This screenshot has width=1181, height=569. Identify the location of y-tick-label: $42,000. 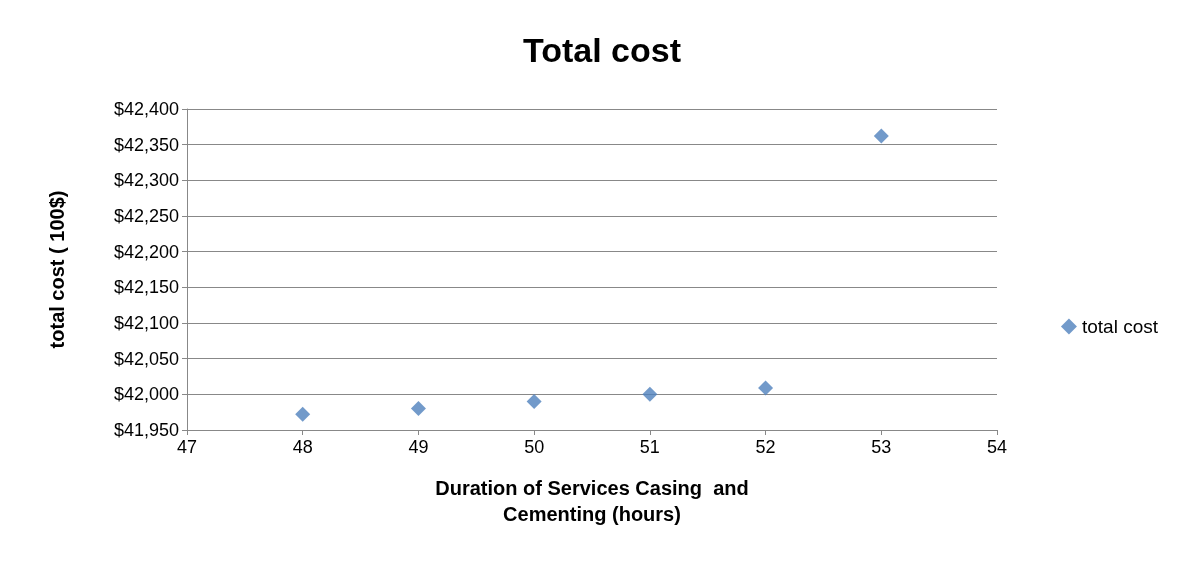
(146, 394).